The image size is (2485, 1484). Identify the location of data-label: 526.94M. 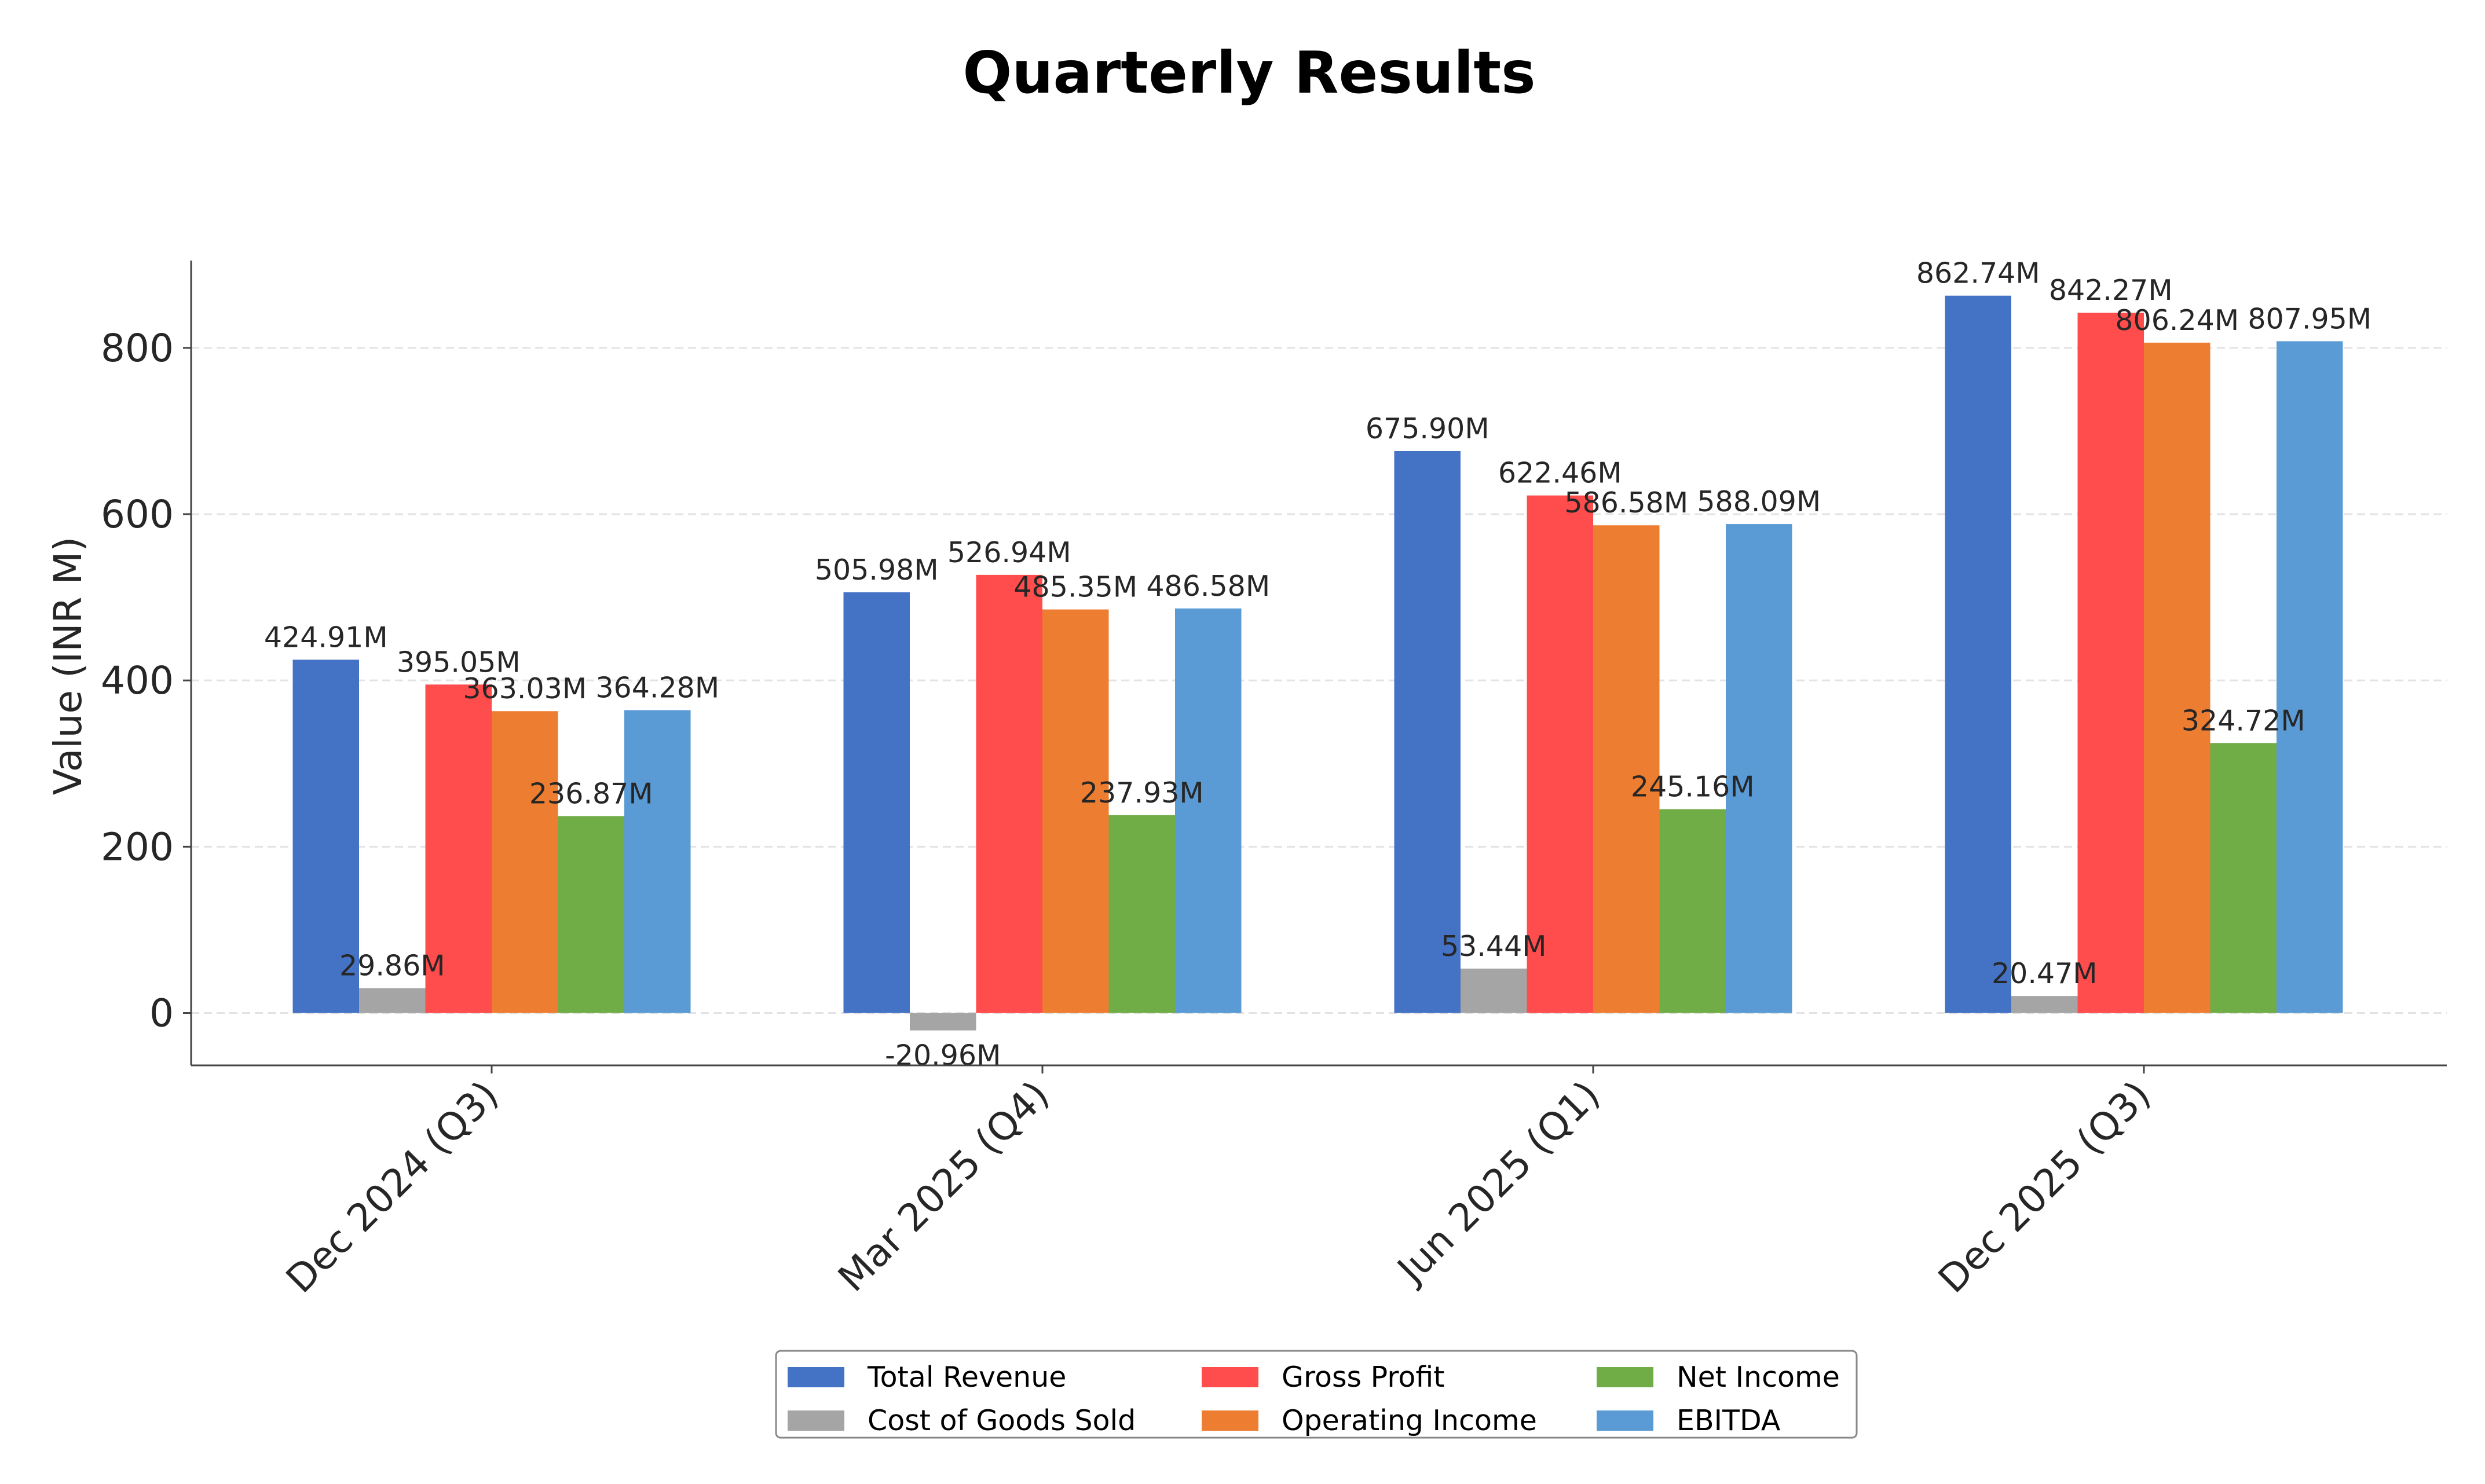
(1009, 552).